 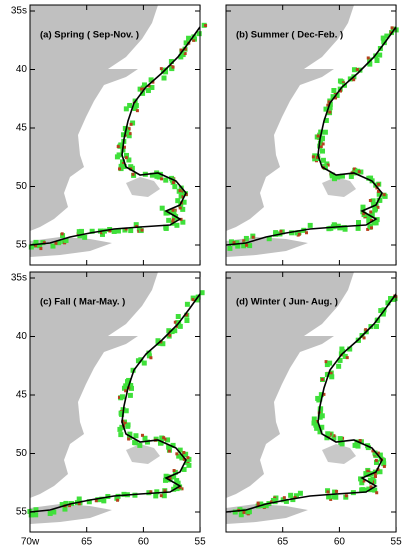 I want to click on latitude-label: 45, so click(x=22, y=395).